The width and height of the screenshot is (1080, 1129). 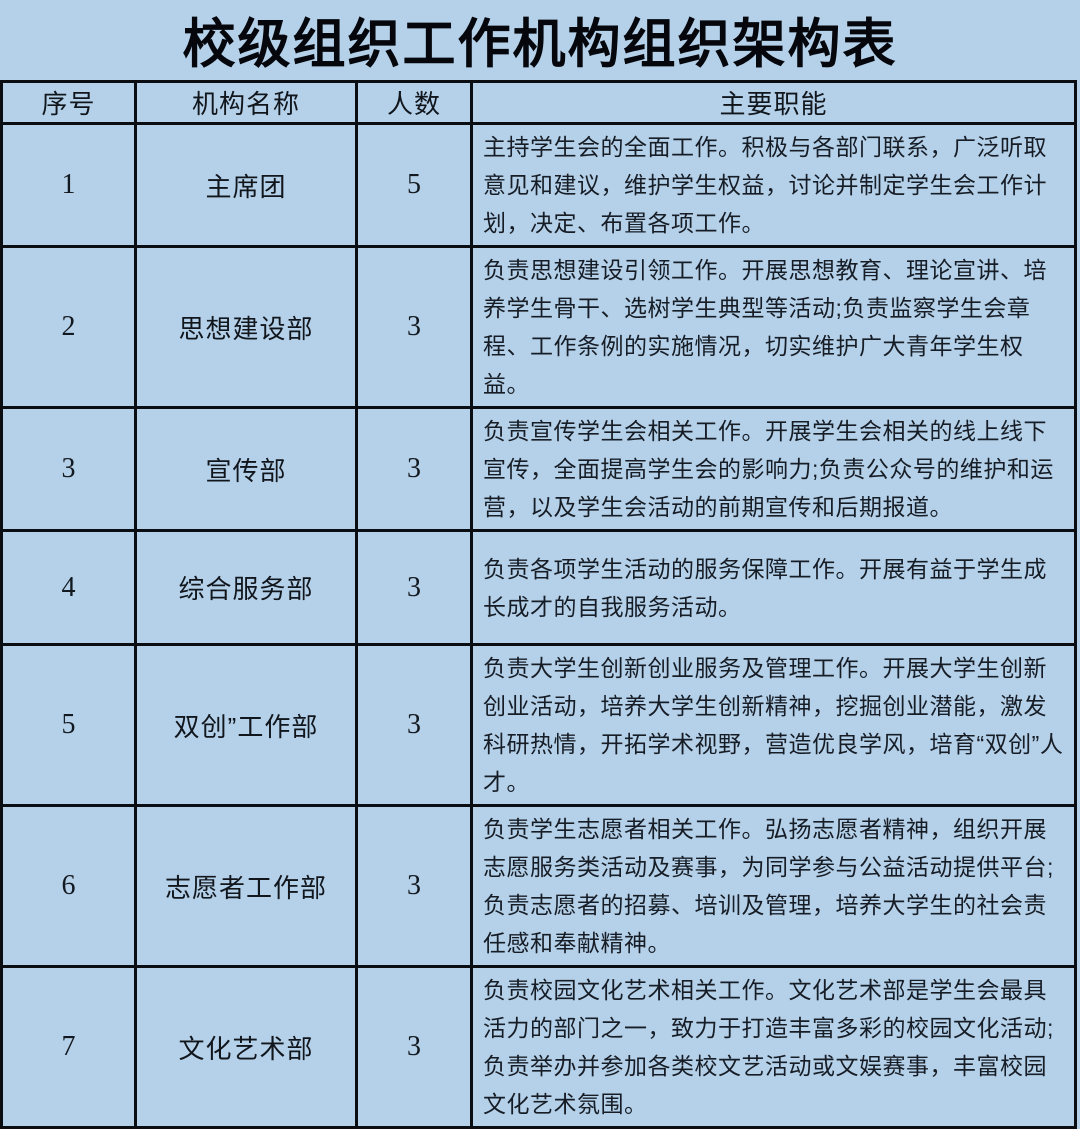 What do you see at coordinates (68, 725) in the screenshot?
I see `serial-number-cell: 5` at bounding box center [68, 725].